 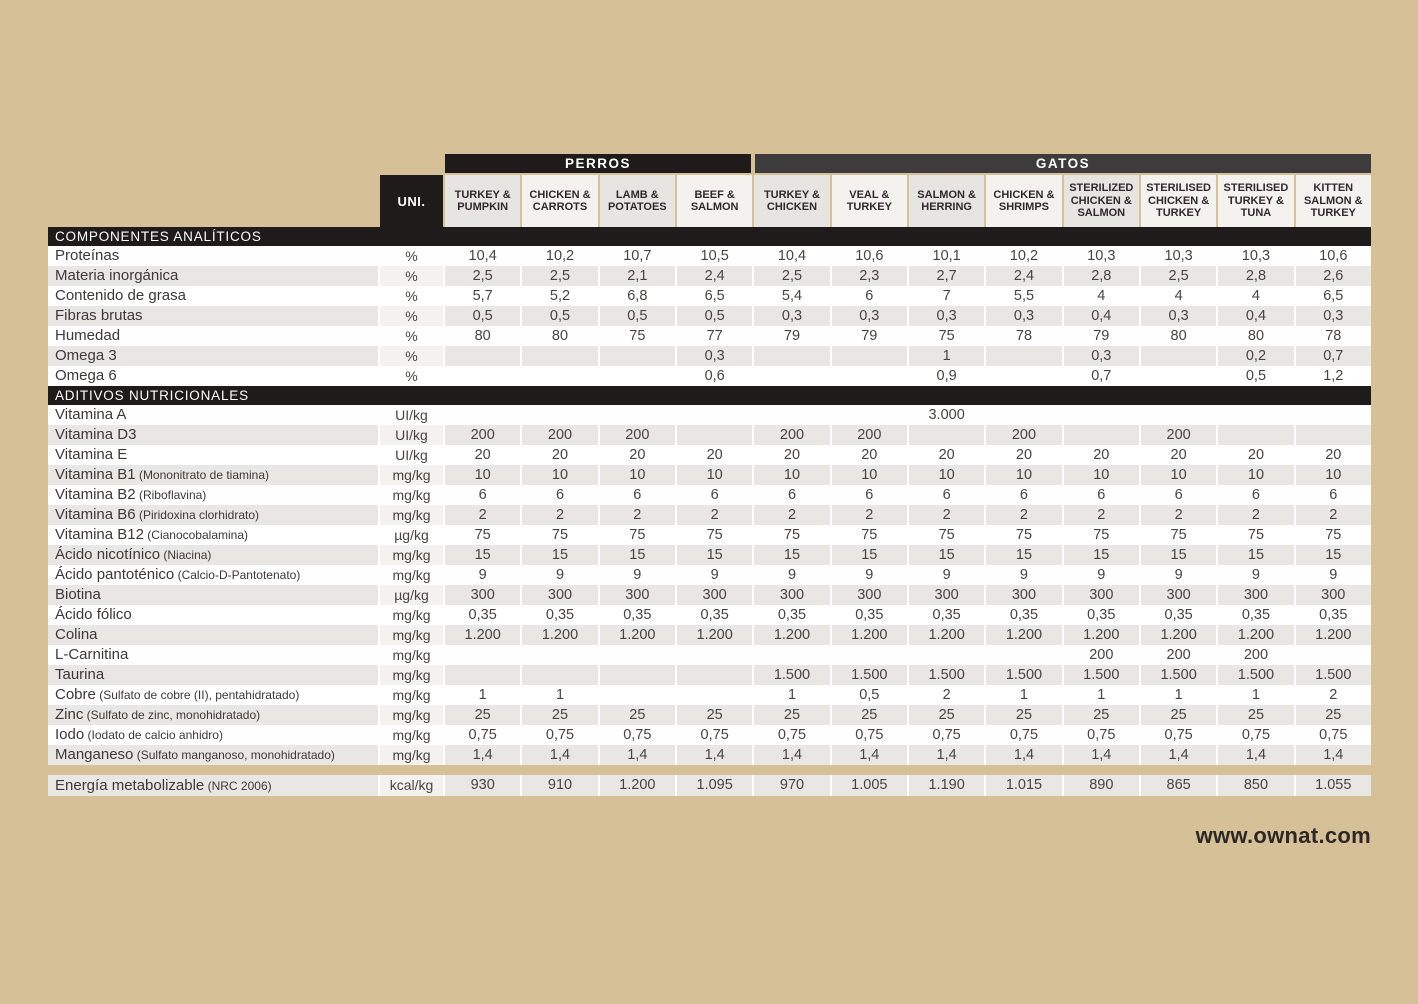 I want to click on value-cell: 10,2, so click(x=1024, y=256).